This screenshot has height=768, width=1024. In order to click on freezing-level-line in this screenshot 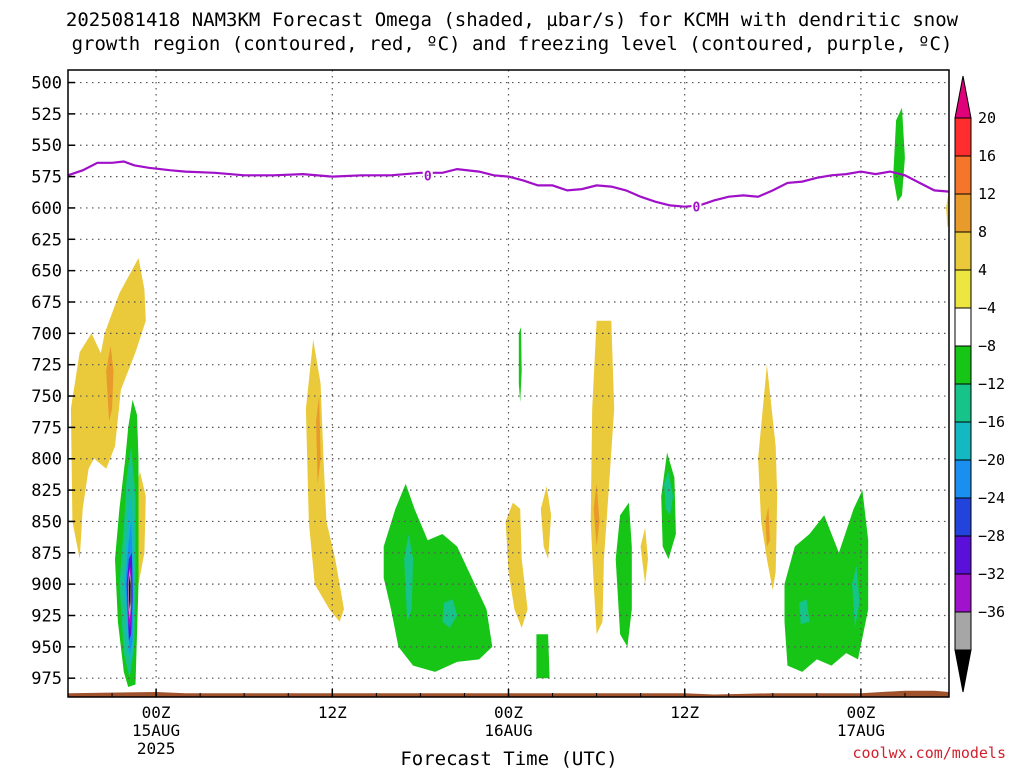, I will do `click(508, 184)`.